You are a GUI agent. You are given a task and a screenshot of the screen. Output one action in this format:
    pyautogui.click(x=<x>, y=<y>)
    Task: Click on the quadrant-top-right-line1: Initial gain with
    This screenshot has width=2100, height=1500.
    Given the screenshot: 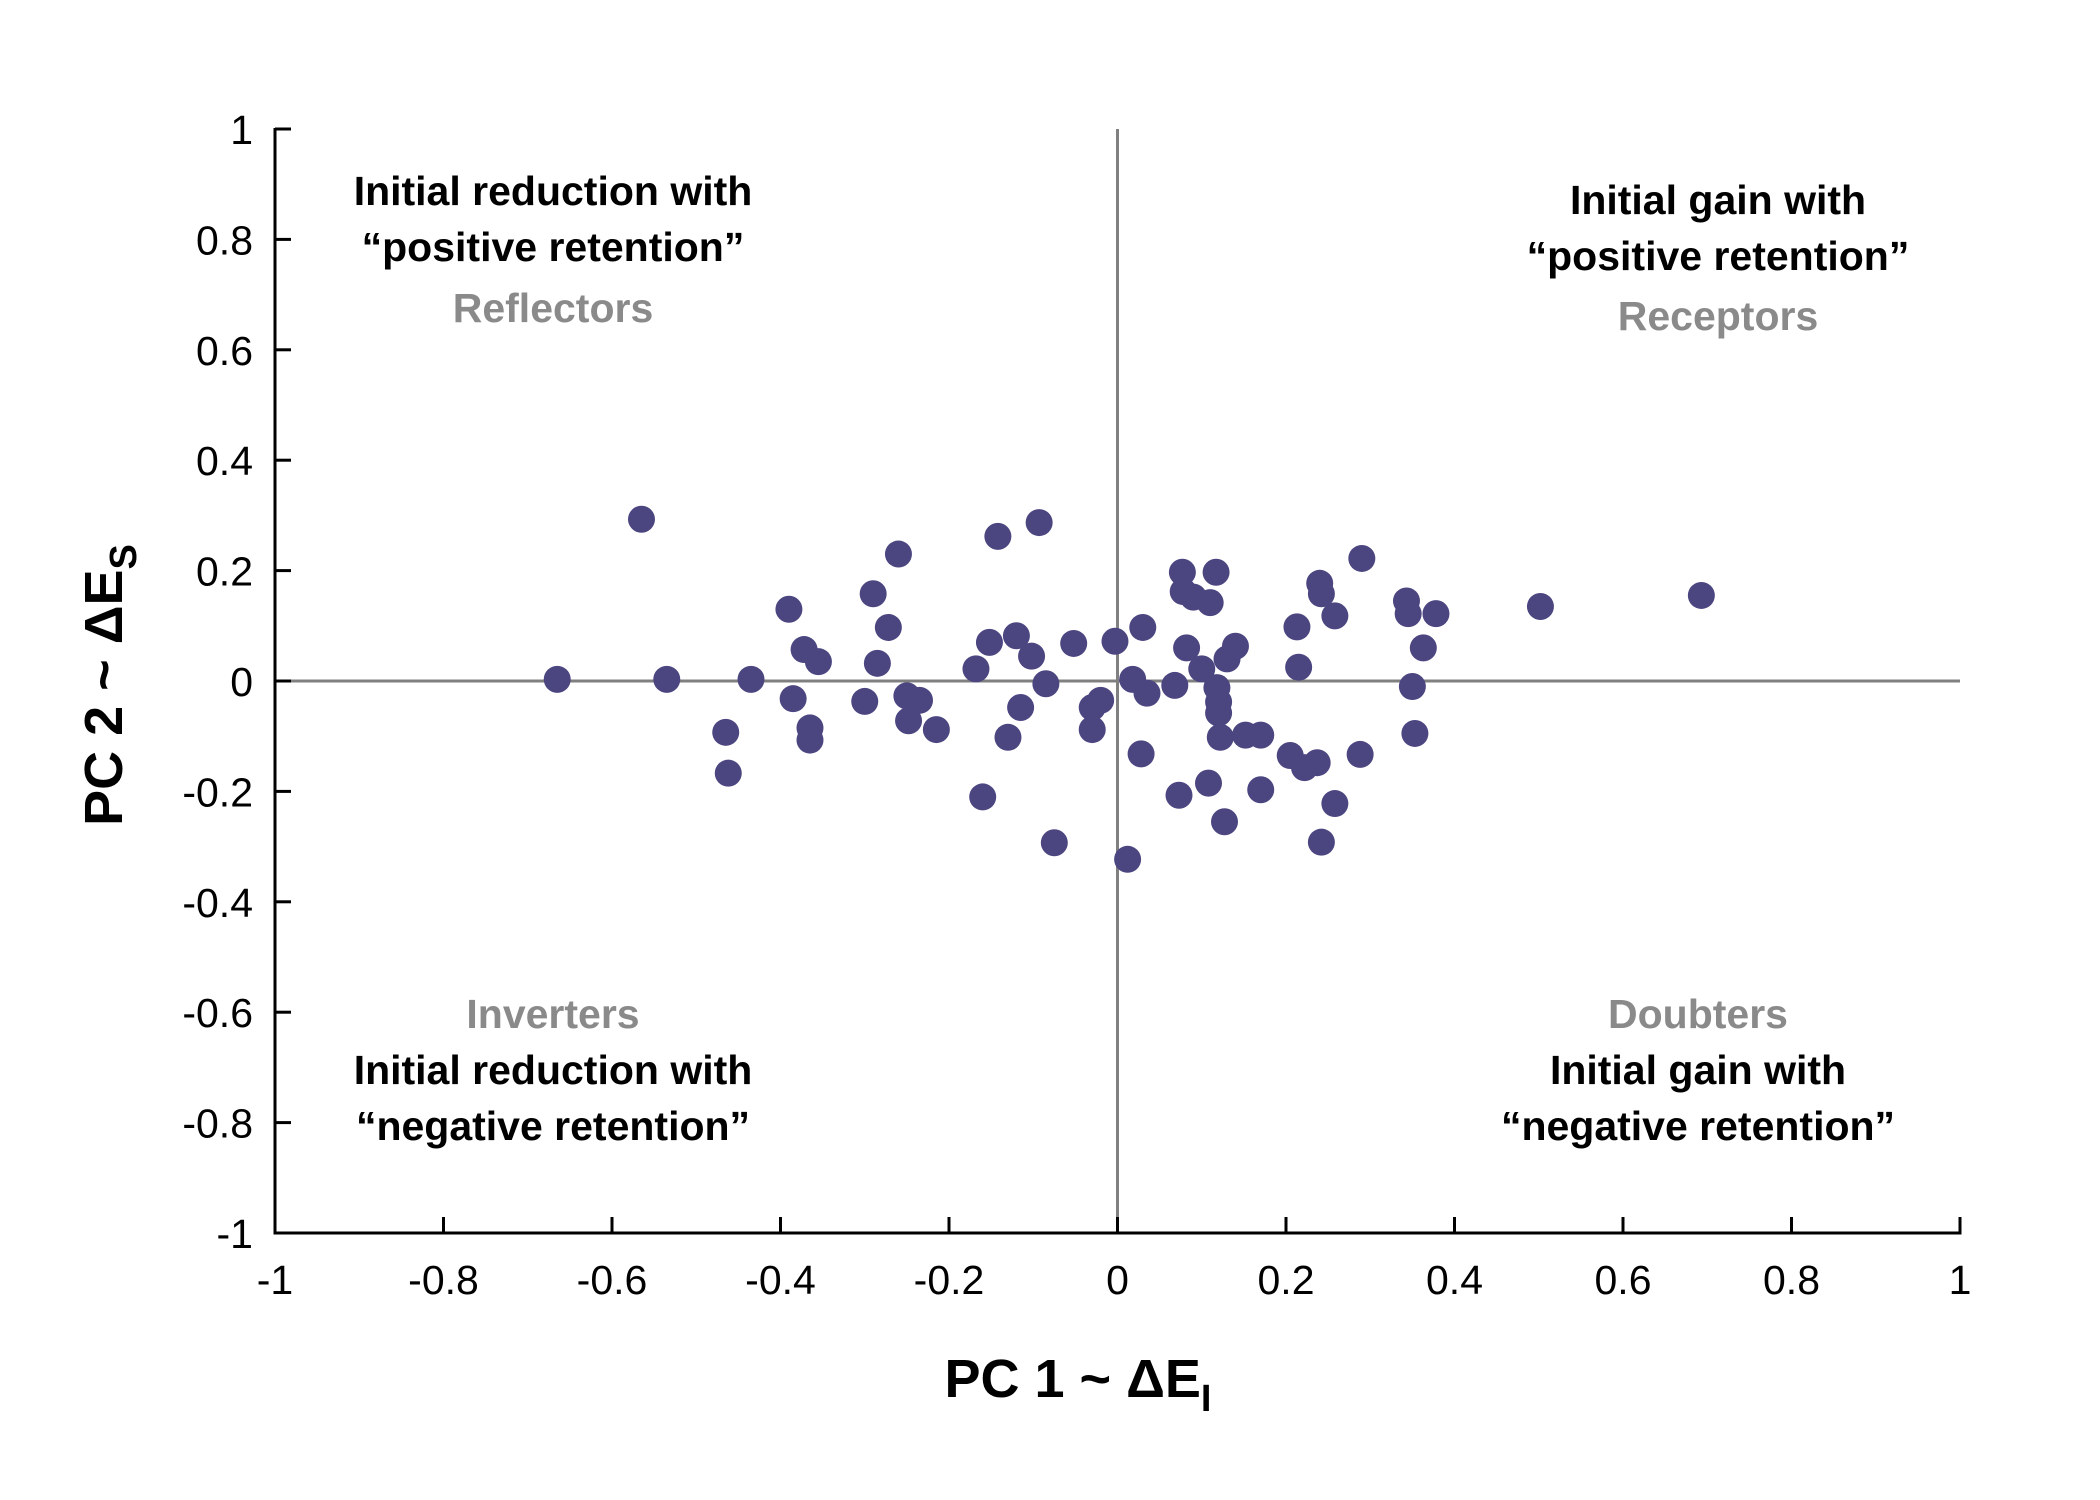 What is the action you would take?
    pyautogui.click(x=1718, y=200)
    